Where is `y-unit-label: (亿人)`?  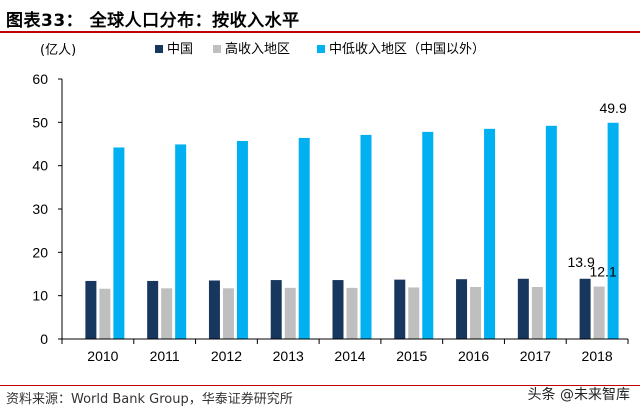 y-unit-label: (亿人) is located at coordinates (58, 50).